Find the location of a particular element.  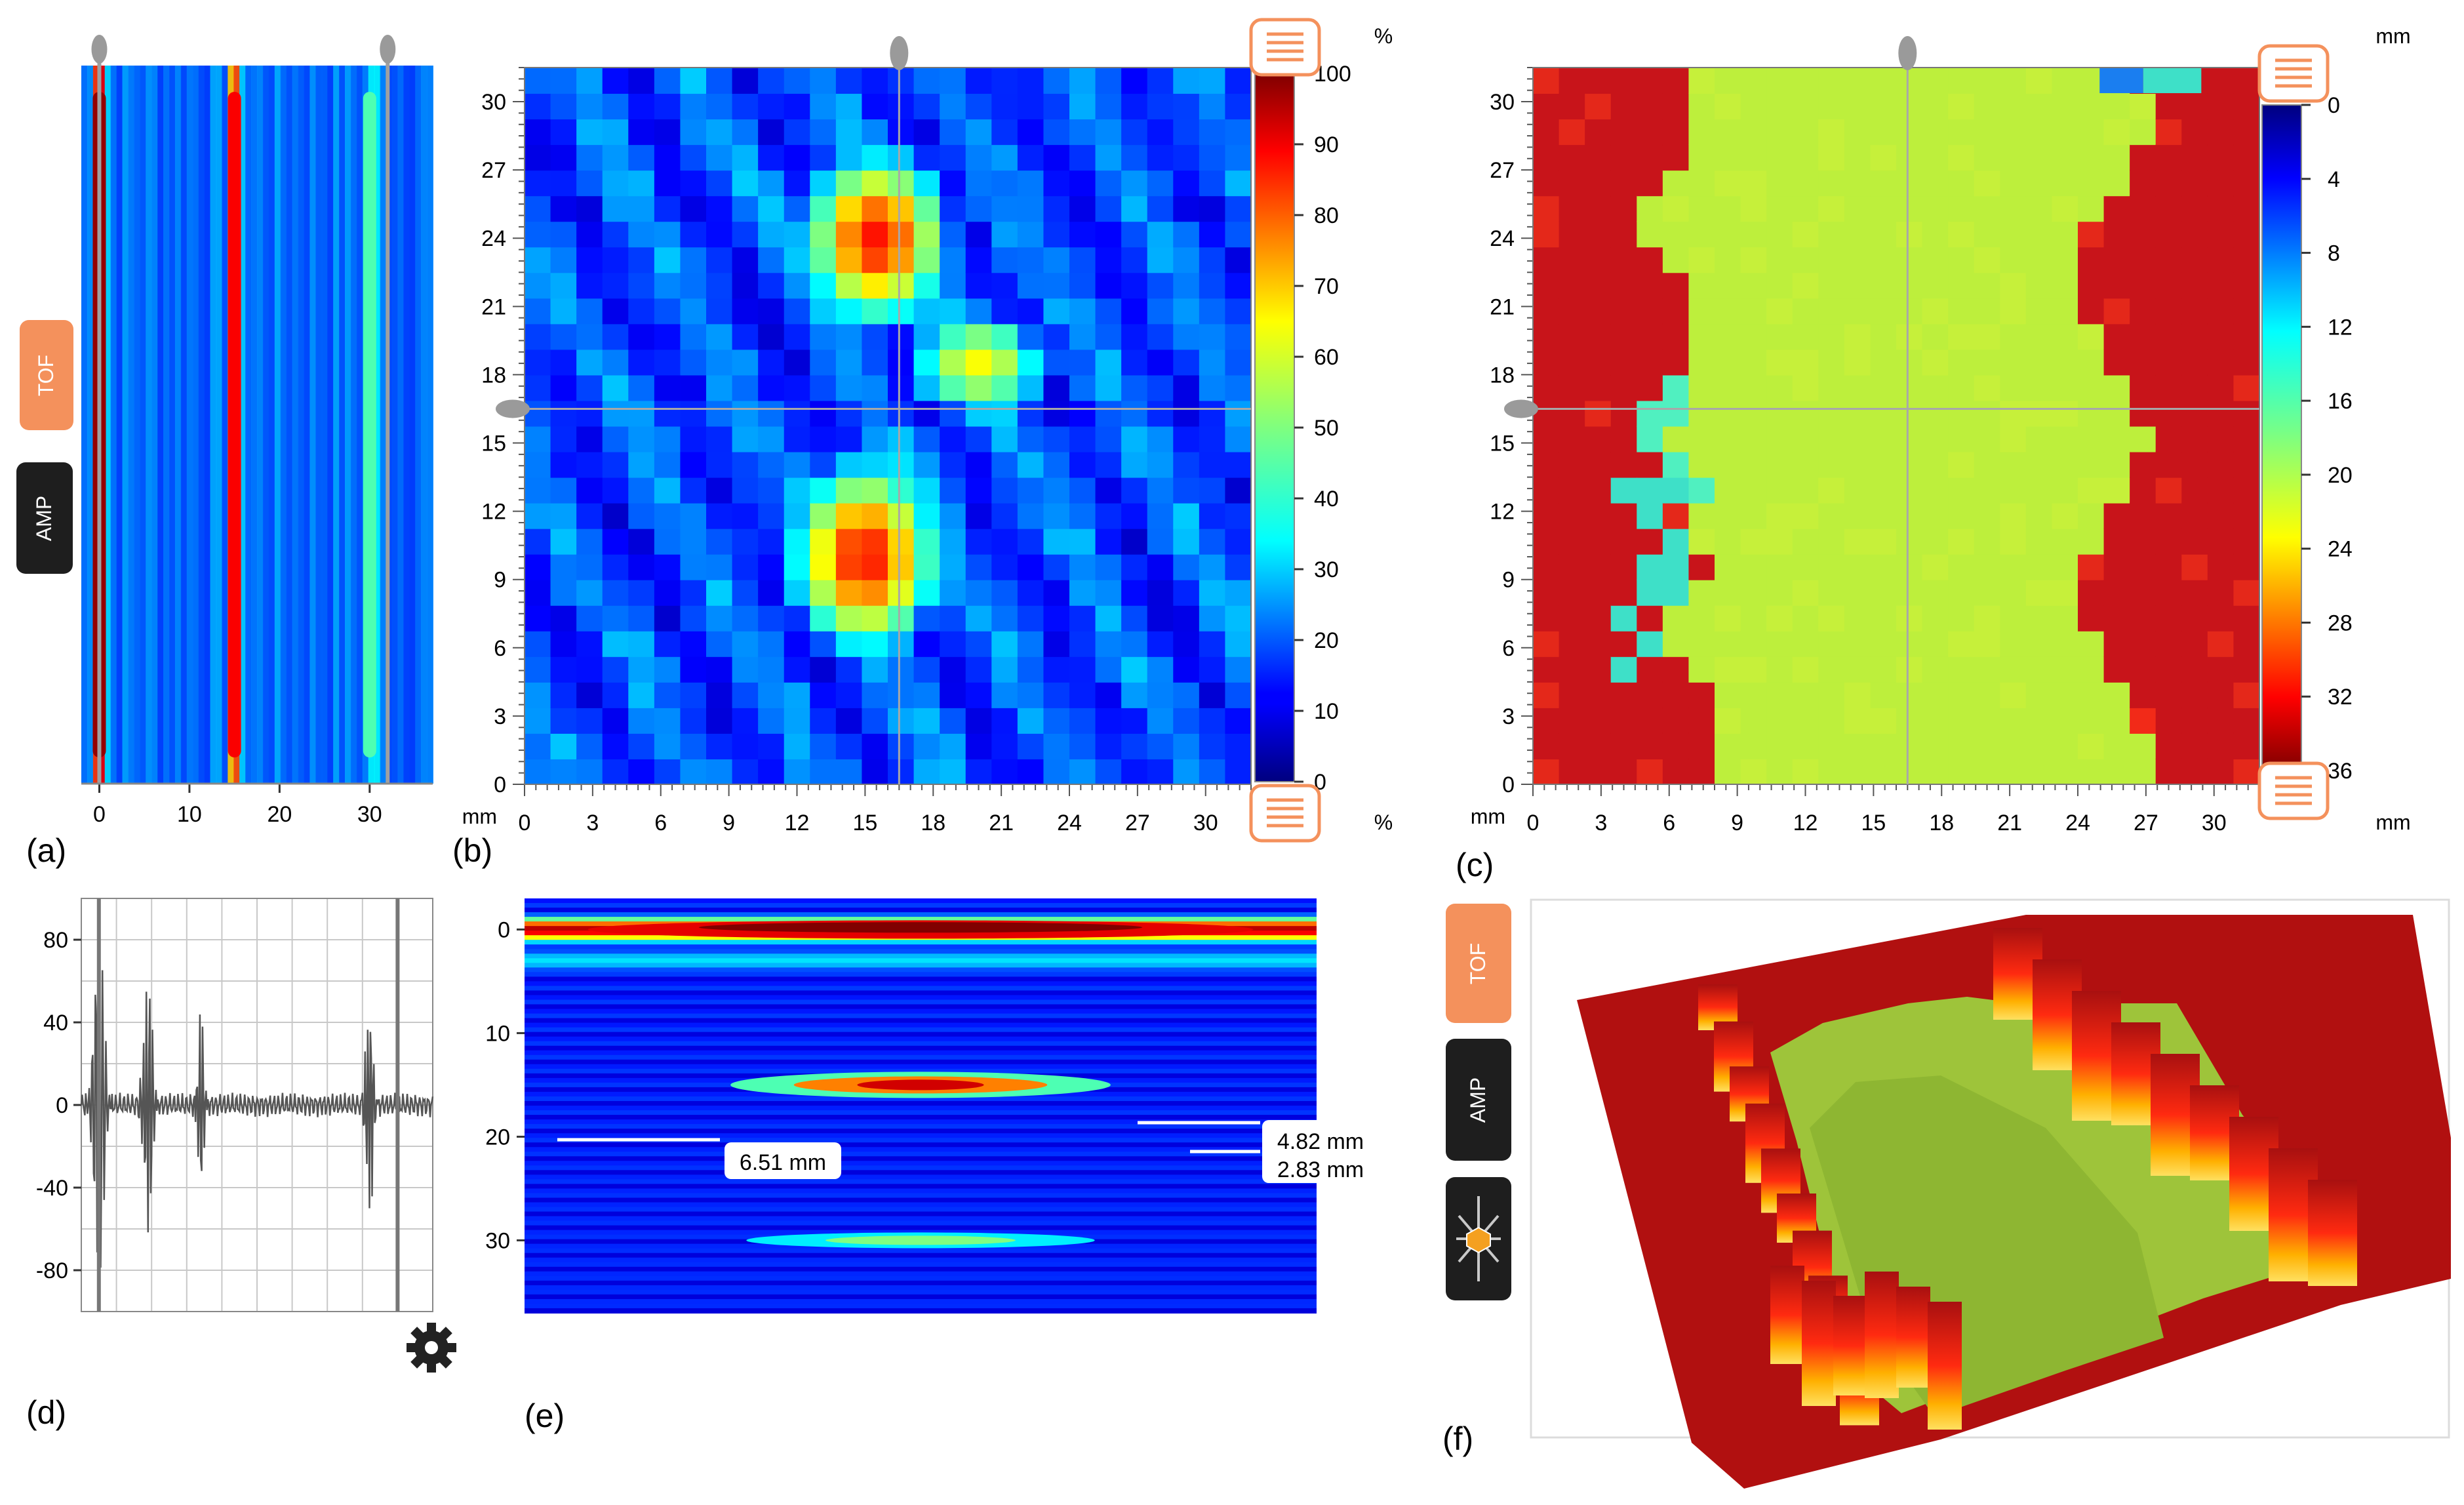

tof-mode-button: TOF is located at coordinates (46, 375).